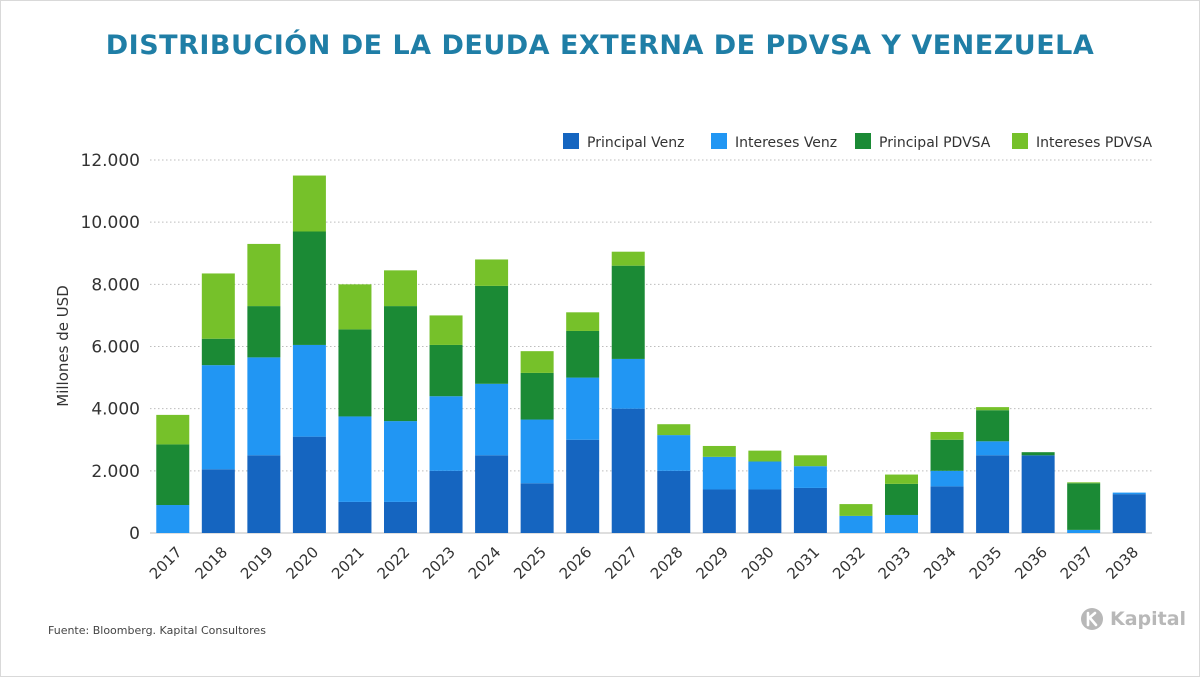 The height and width of the screenshot is (677, 1200). What do you see at coordinates (1092, 619) in the screenshot?
I see `kapital-logo-icon` at bounding box center [1092, 619].